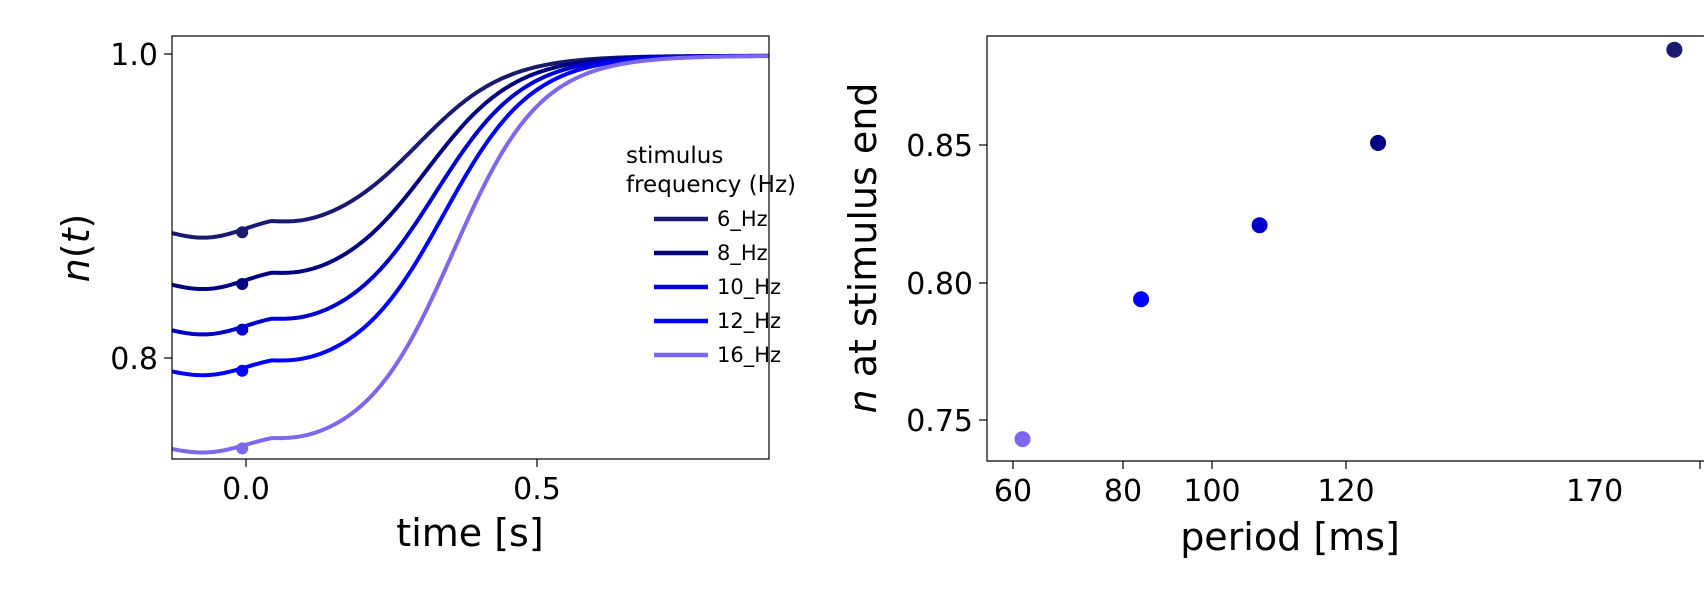 The width and height of the screenshot is (1704, 600). What do you see at coordinates (742, 253) in the screenshot?
I see `legend-label-8_Hz: 8_Hz` at bounding box center [742, 253].